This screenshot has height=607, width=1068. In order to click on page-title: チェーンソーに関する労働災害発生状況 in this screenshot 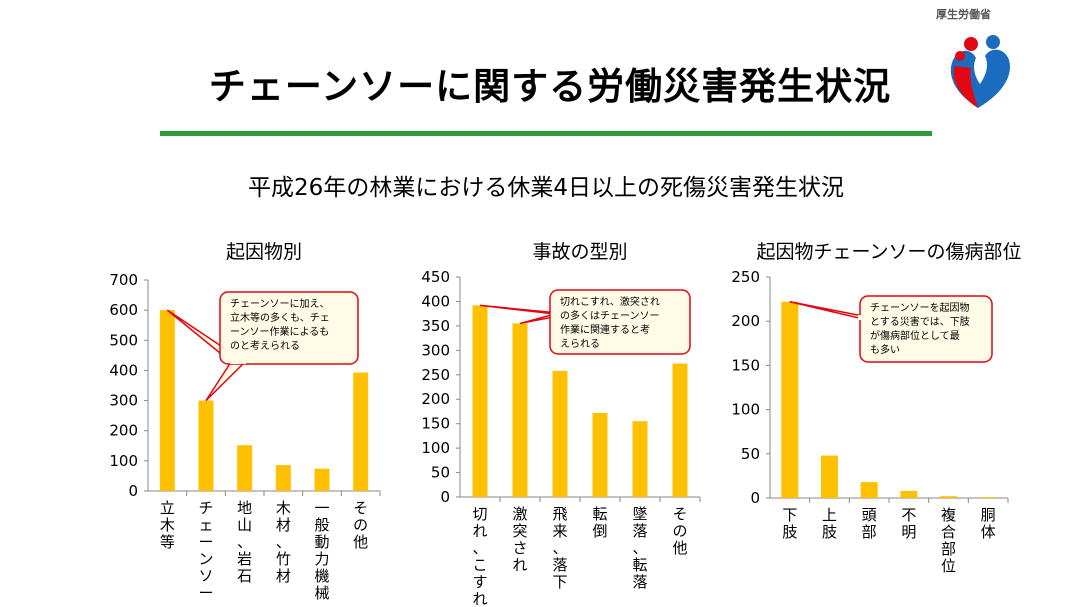, I will do `click(550, 86)`.